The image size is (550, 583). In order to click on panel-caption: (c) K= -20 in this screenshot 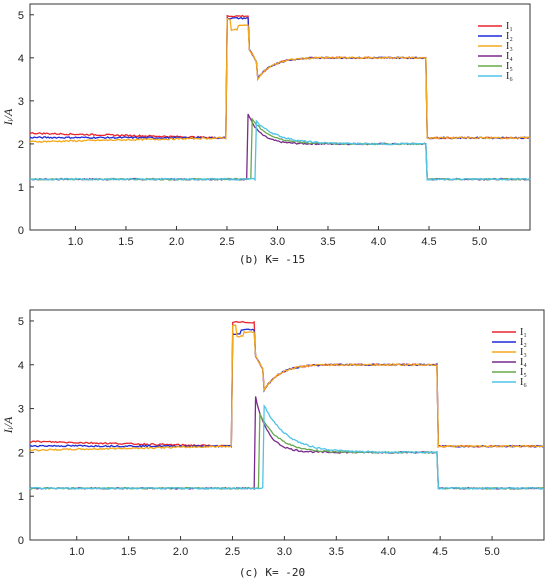, I will do `click(272, 572)`.